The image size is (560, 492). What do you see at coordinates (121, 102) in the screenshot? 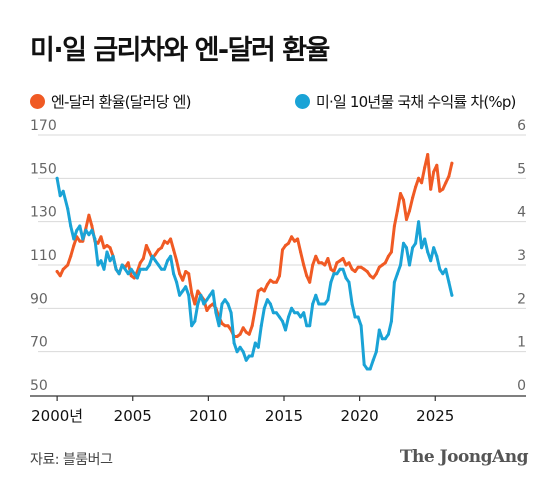
I see `legend-label-yen-dollar: 엔-달러 환율(달러당 엔)` at bounding box center [121, 102].